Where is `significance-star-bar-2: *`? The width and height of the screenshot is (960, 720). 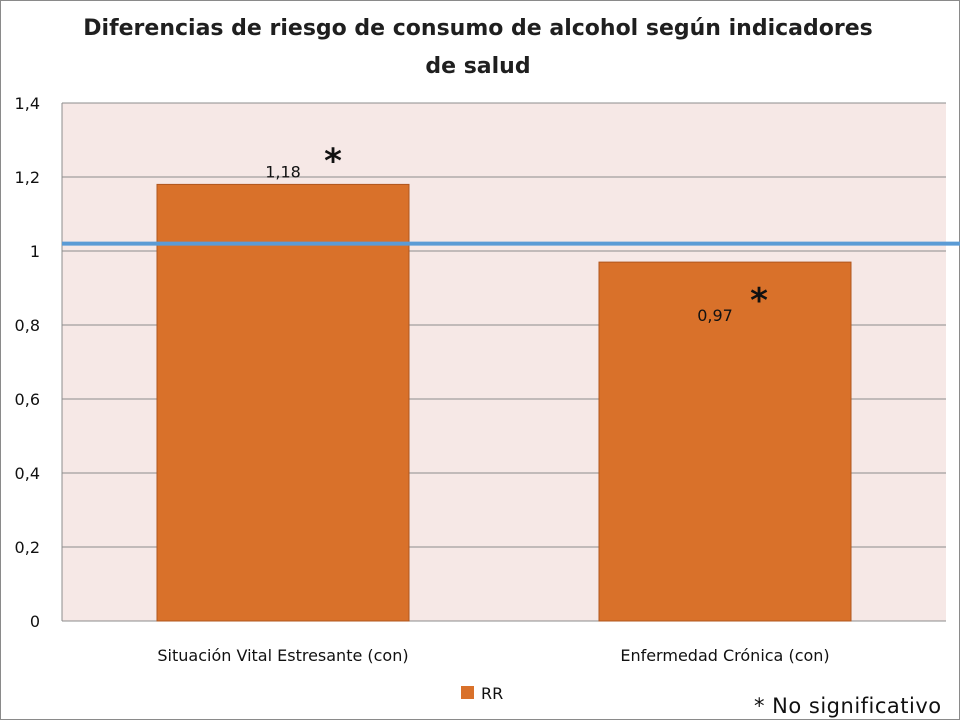
significance-star-bar-2: * is located at coordinates (759, 301).